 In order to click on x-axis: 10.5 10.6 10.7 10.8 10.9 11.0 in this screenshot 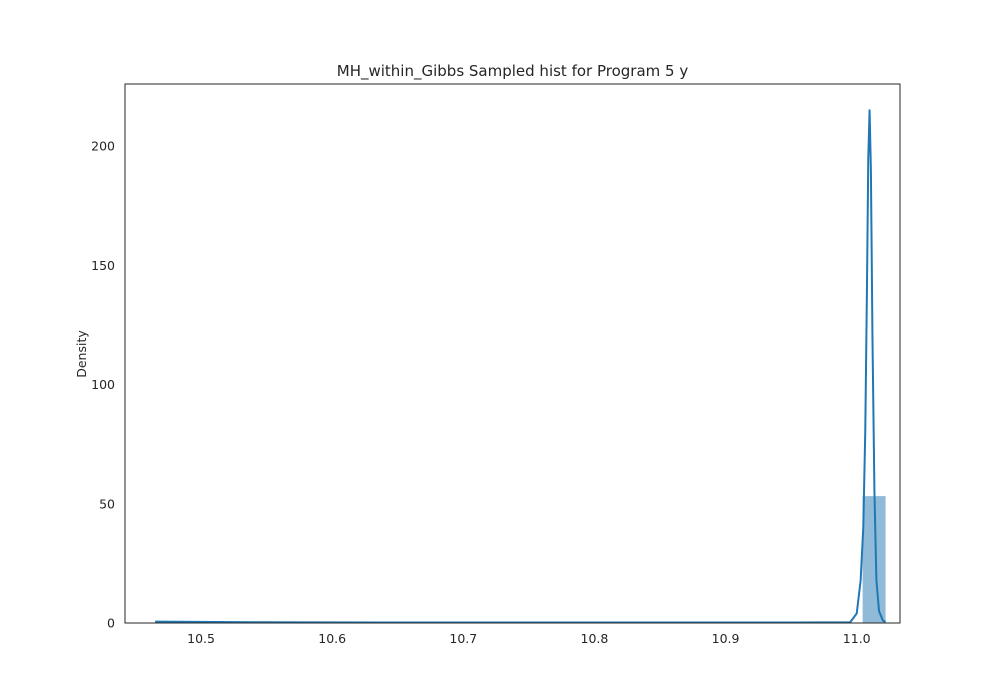, I will do `click(529, 638)`.